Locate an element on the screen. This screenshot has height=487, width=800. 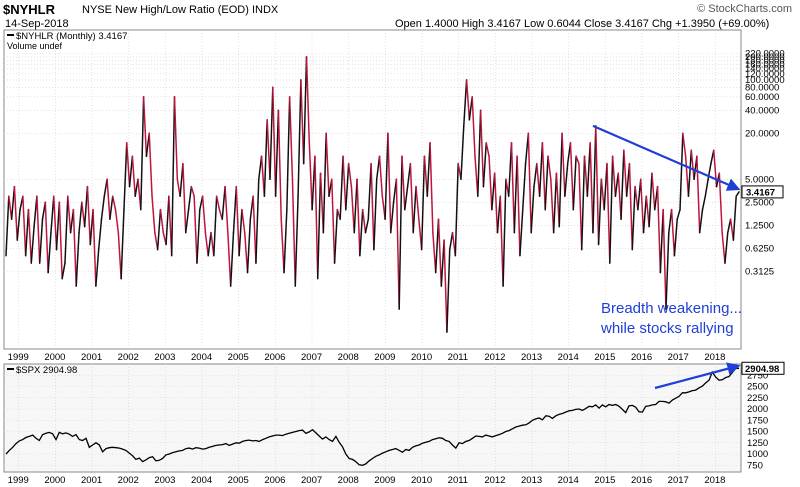
year-tick-label: 2006 is located at coordinates (274, 357).